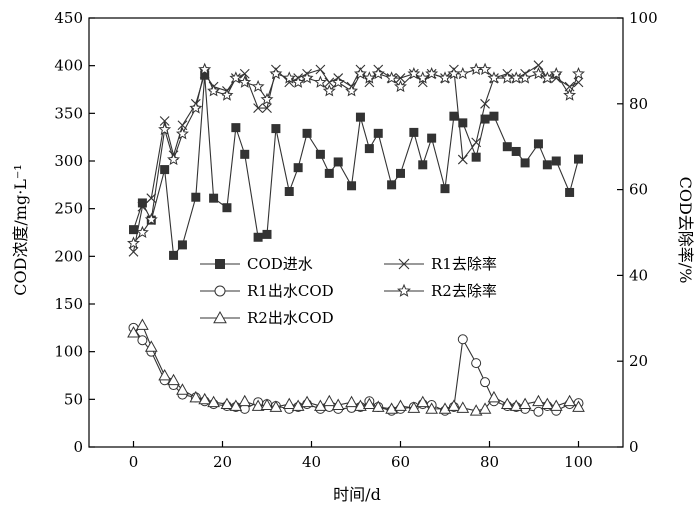 This screenshot has width=700, height=516. What do you see at coordinates (20, 230) in the screenshot?
I see `left-axis-title: COD浓度/mg·L⁻¹` at bounding box center [20, 230].